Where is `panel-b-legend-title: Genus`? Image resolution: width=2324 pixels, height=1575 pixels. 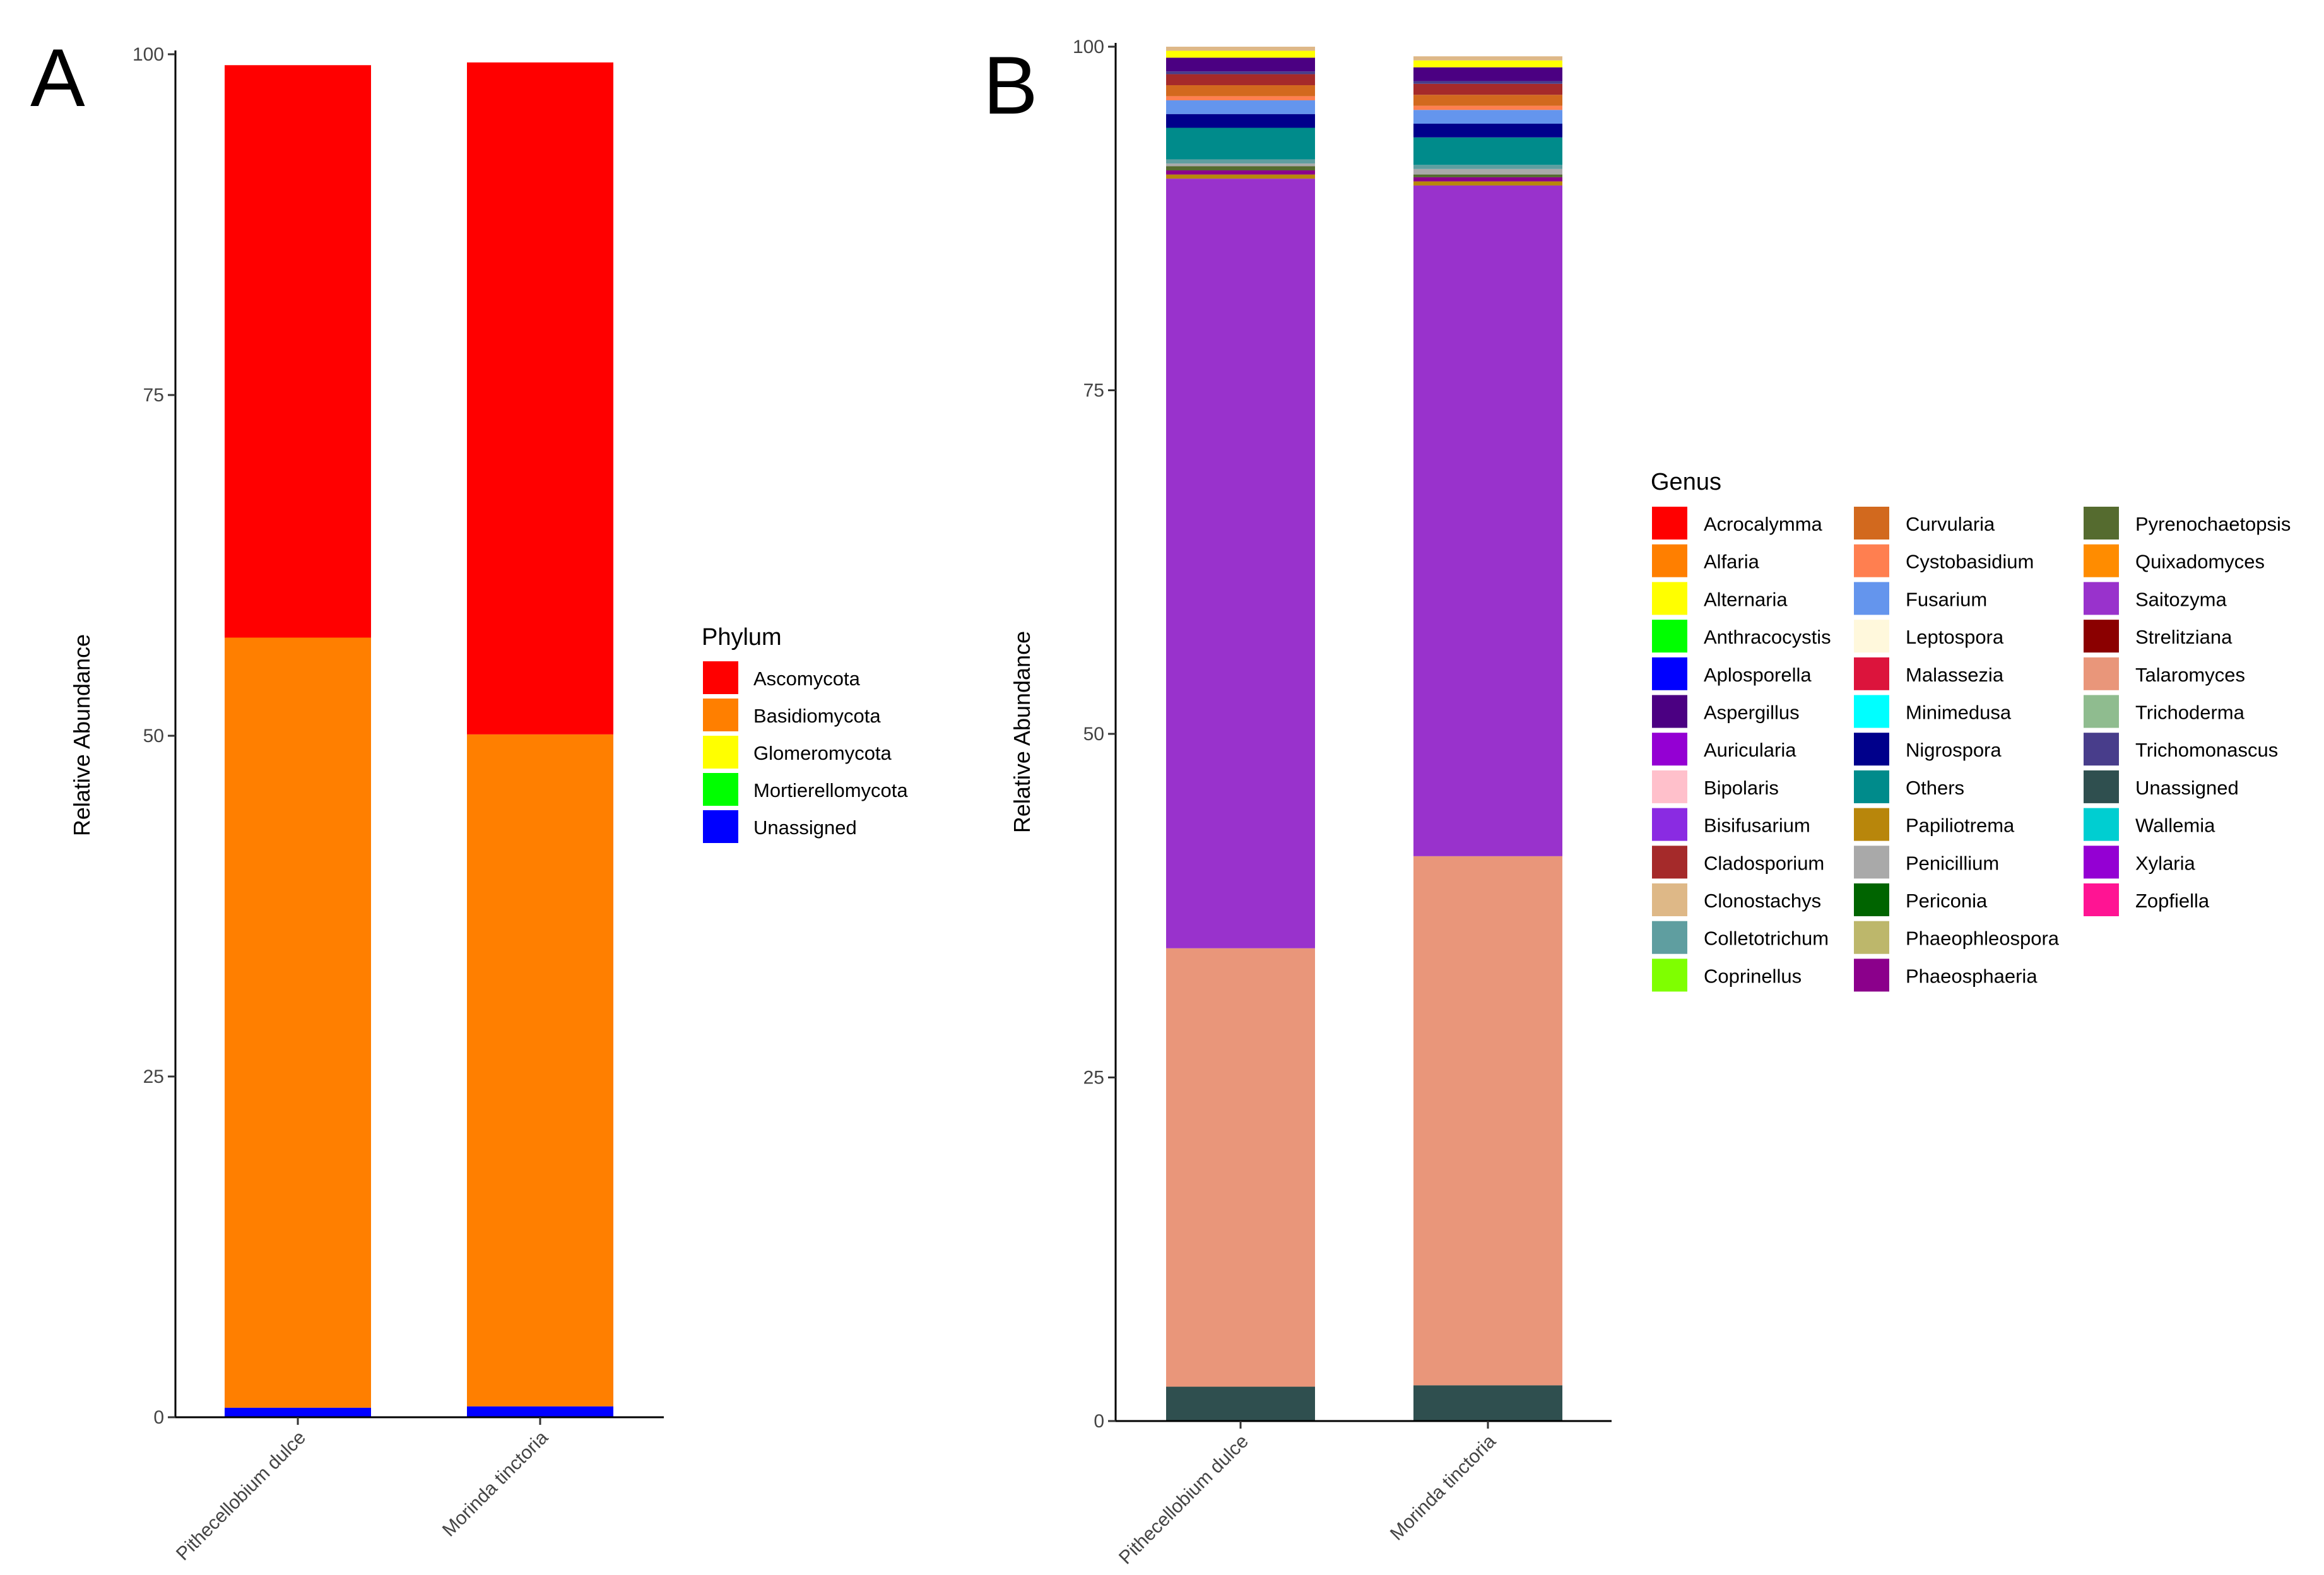 panel-b-legend-title: Genus is located at coordinates (1686, 482).